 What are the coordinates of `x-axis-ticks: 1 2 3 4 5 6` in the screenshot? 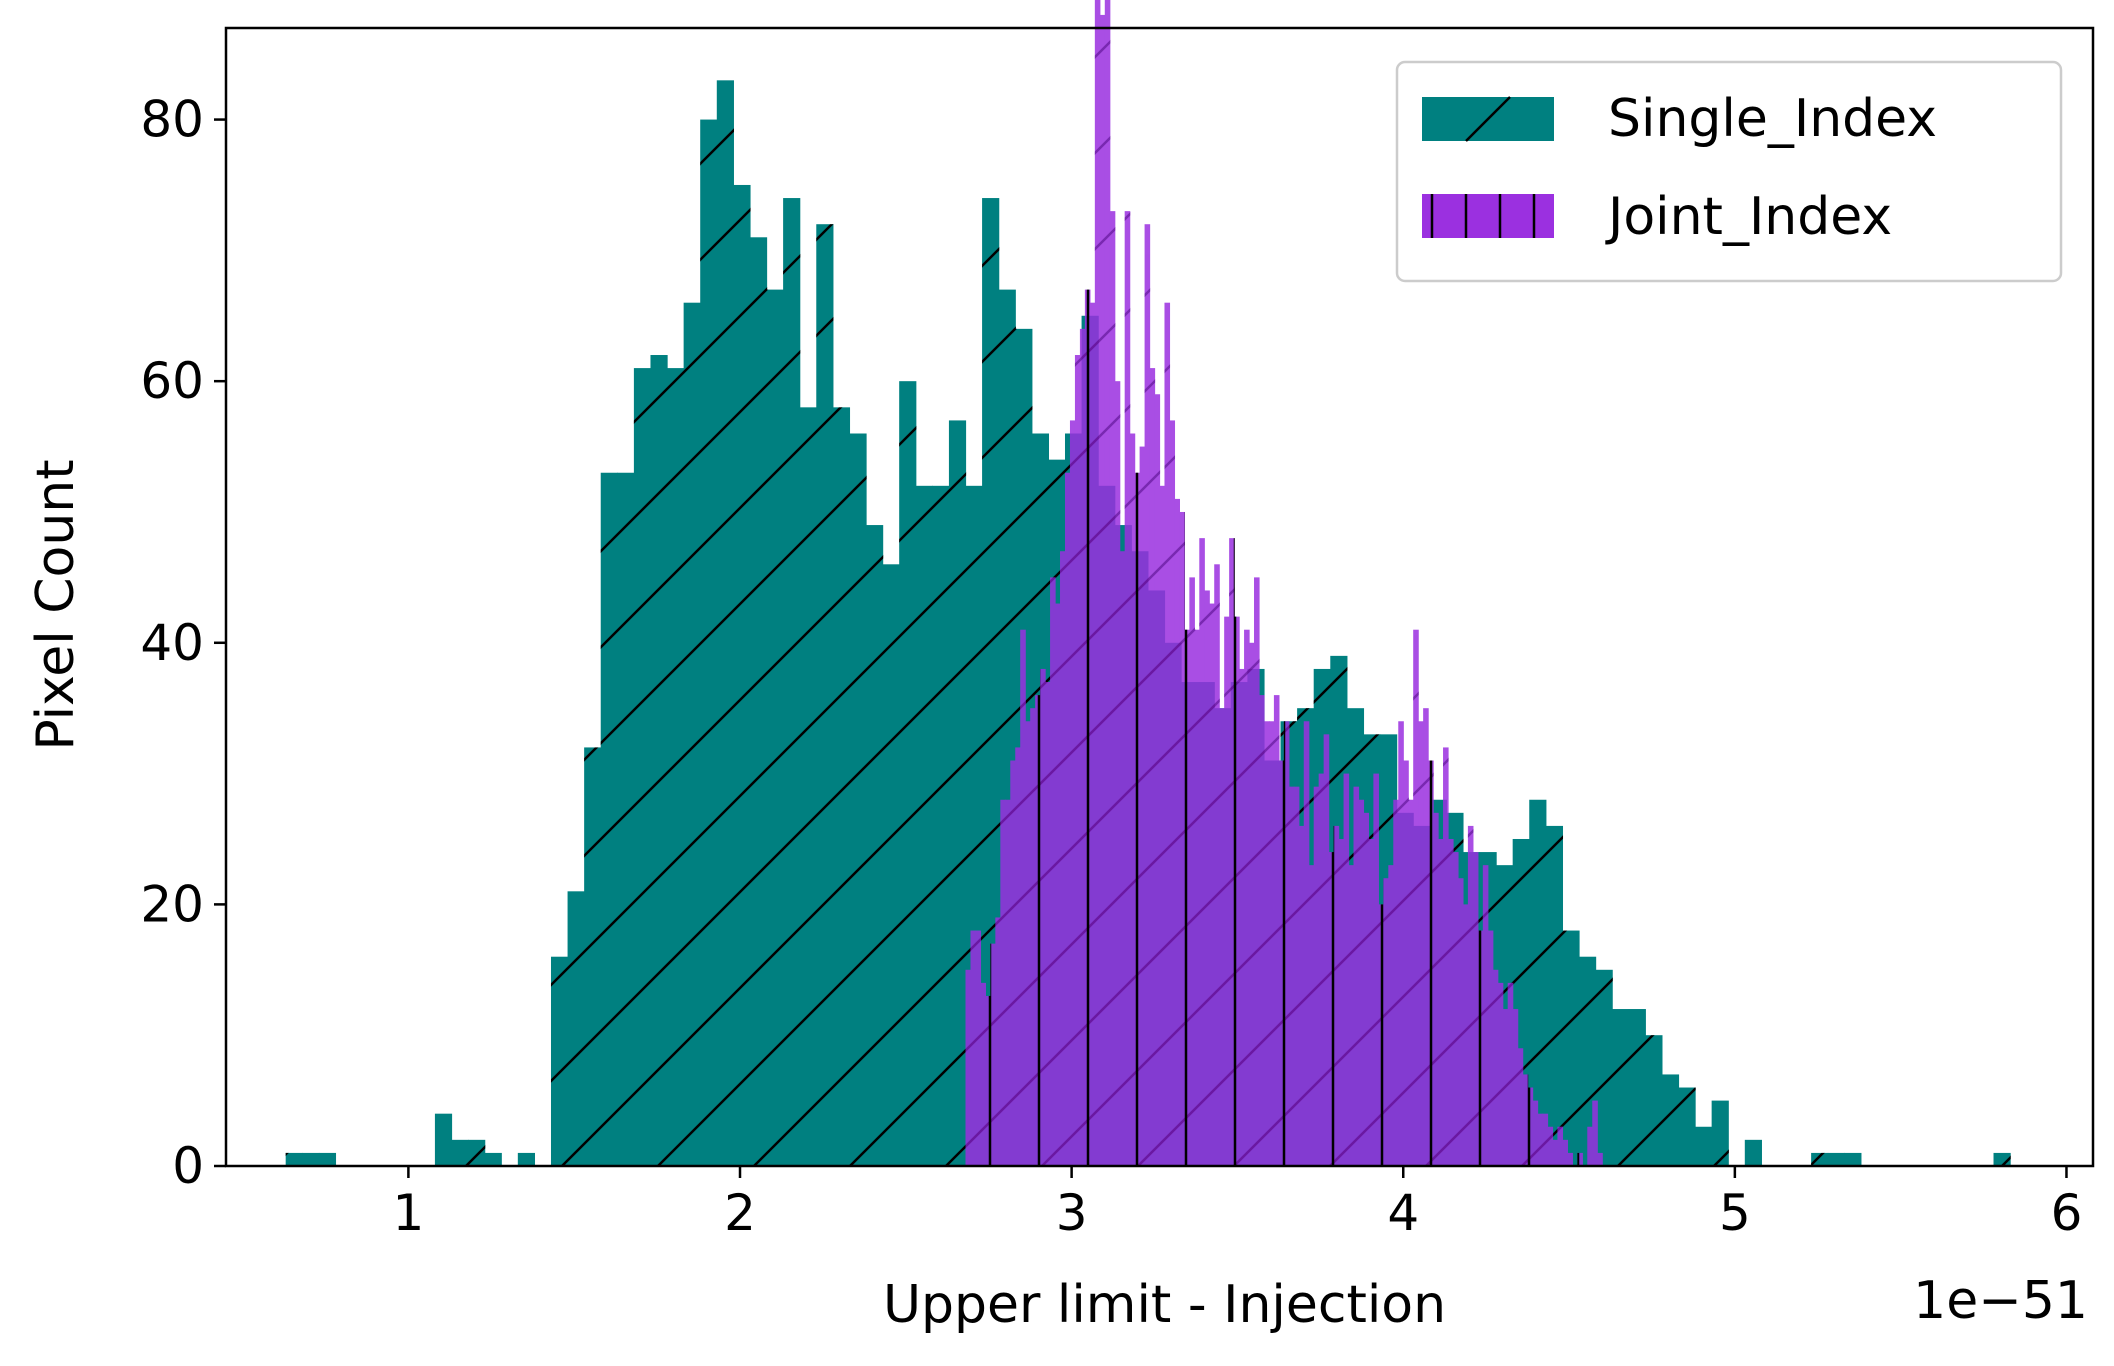 It's located at (1237, 1204).